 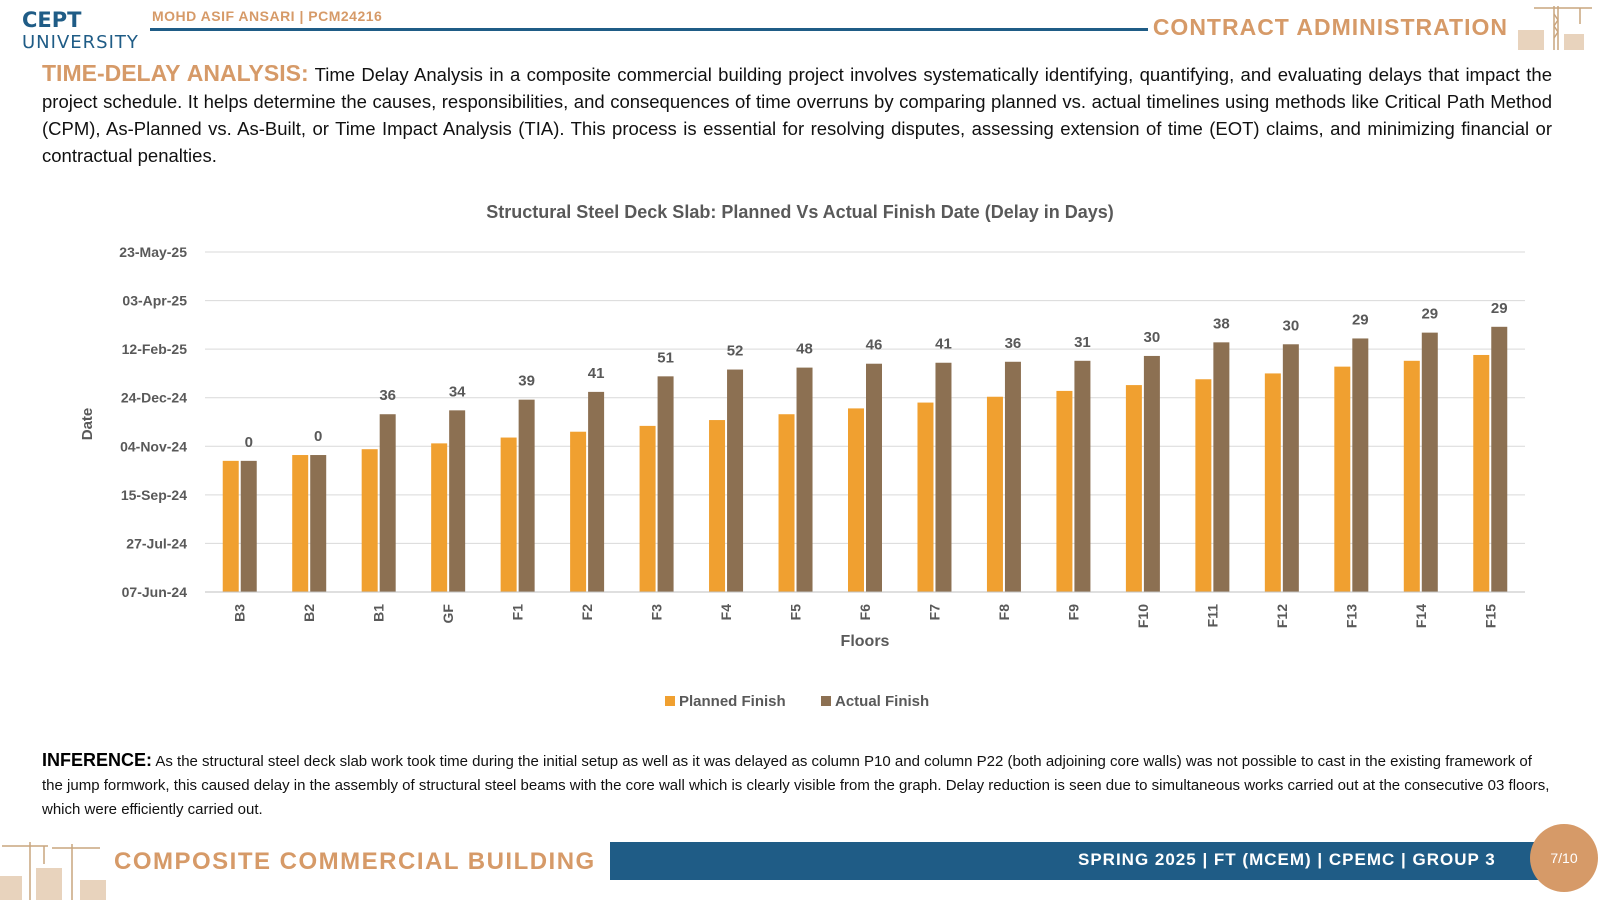 I want to click on x-tick-label: F8, so click(x=1004, y=612).